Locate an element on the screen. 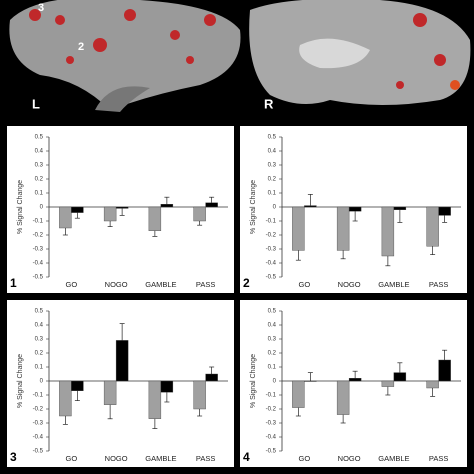 Image resolution: width=474 pixels, height=474 pixels. brain-left is located at coordinates (125, 56).